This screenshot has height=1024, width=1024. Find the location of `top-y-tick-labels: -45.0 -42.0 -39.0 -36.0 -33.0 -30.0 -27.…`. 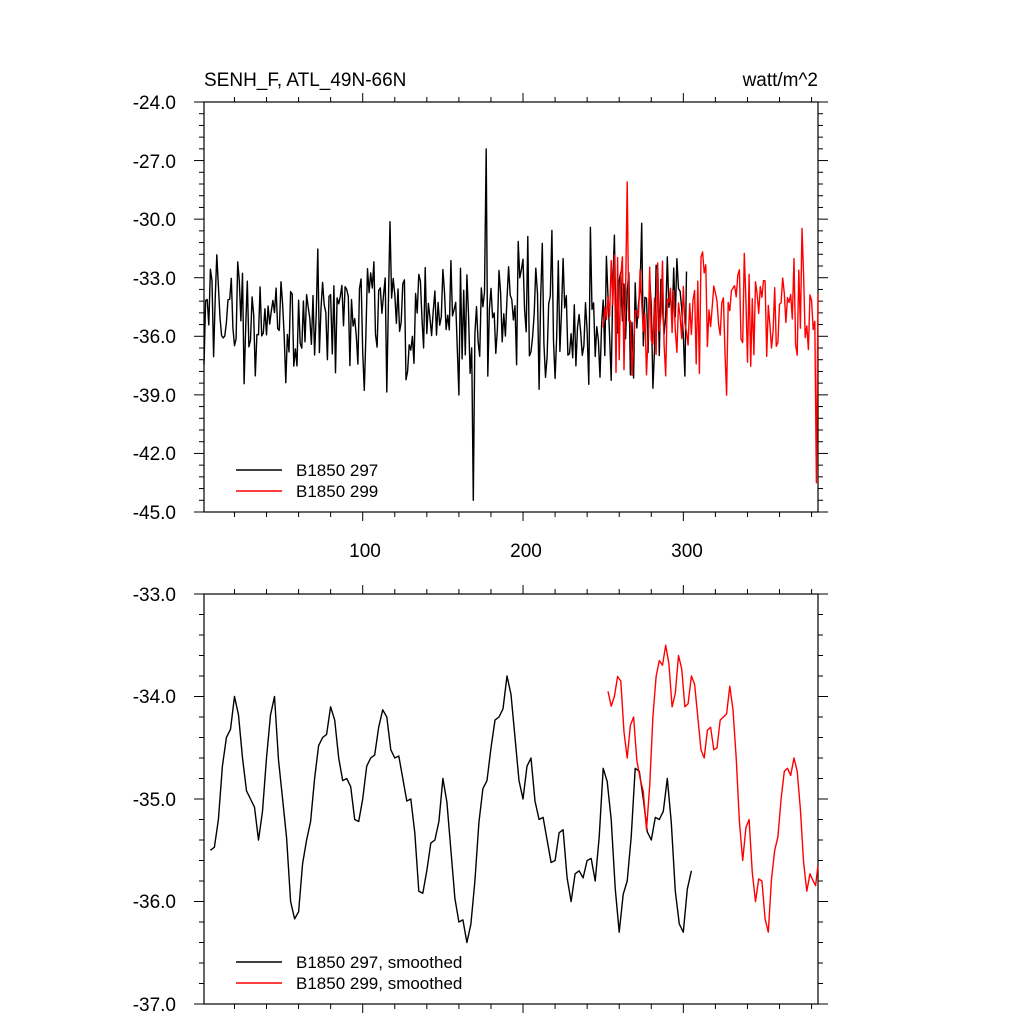

top-y-tick-labels: -45.0 -42.0 -39.0 -36.0 -33.0 -30.0 -27.… is located at coordinates (154, 308).